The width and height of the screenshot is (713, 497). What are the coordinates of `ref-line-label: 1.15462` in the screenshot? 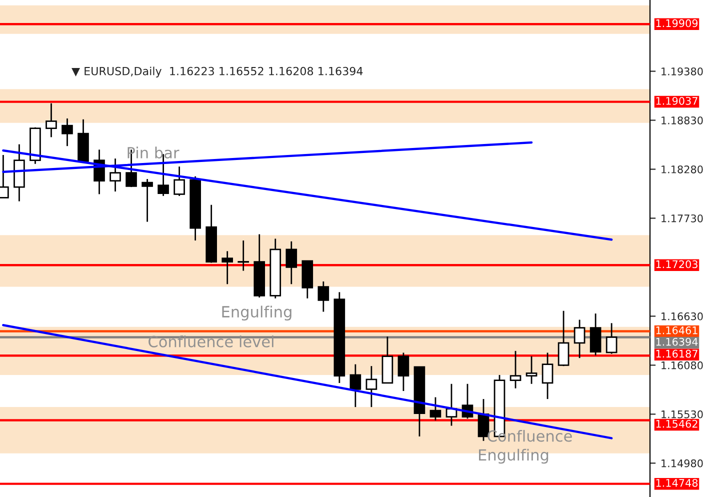 It's located at (677, 424).